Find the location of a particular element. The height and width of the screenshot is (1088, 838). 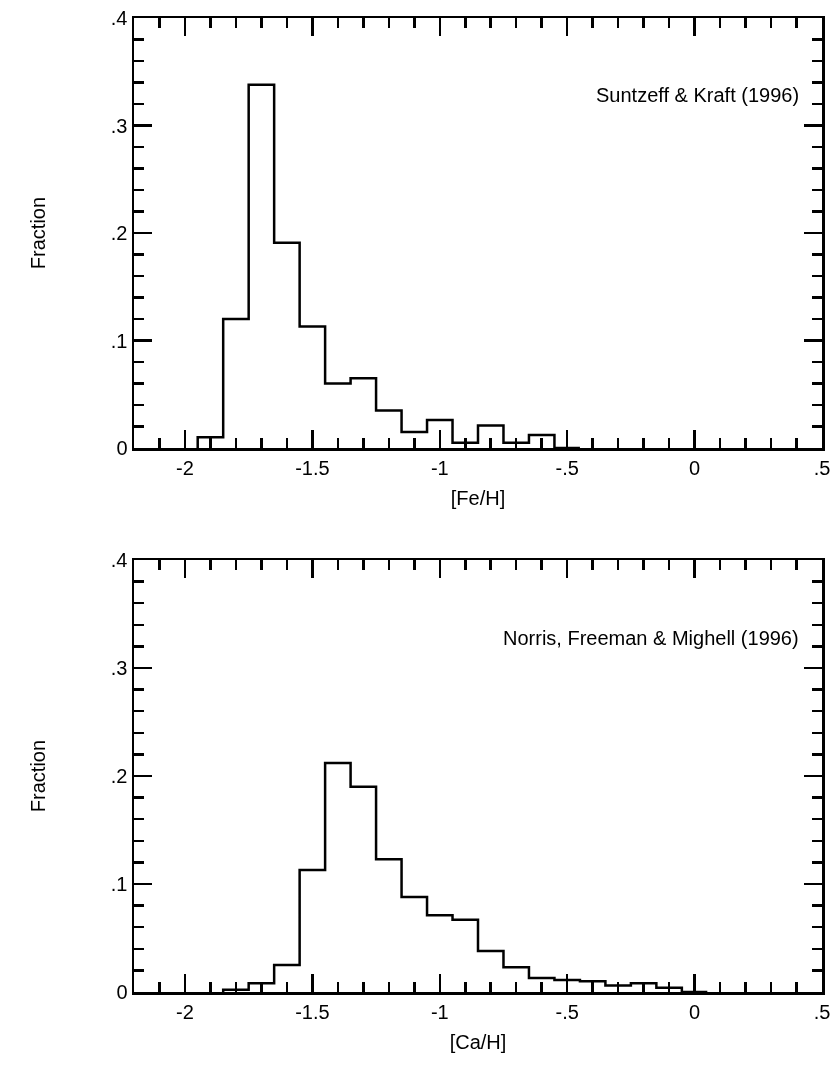

annotation: Suntzeff & Kraft (1996) is located at coordinates (698, 95).